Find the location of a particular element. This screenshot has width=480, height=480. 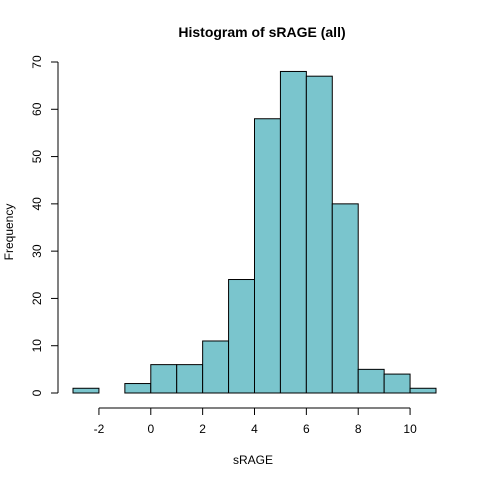

y-tick-label: 60 is located at coordinates (37, 109).